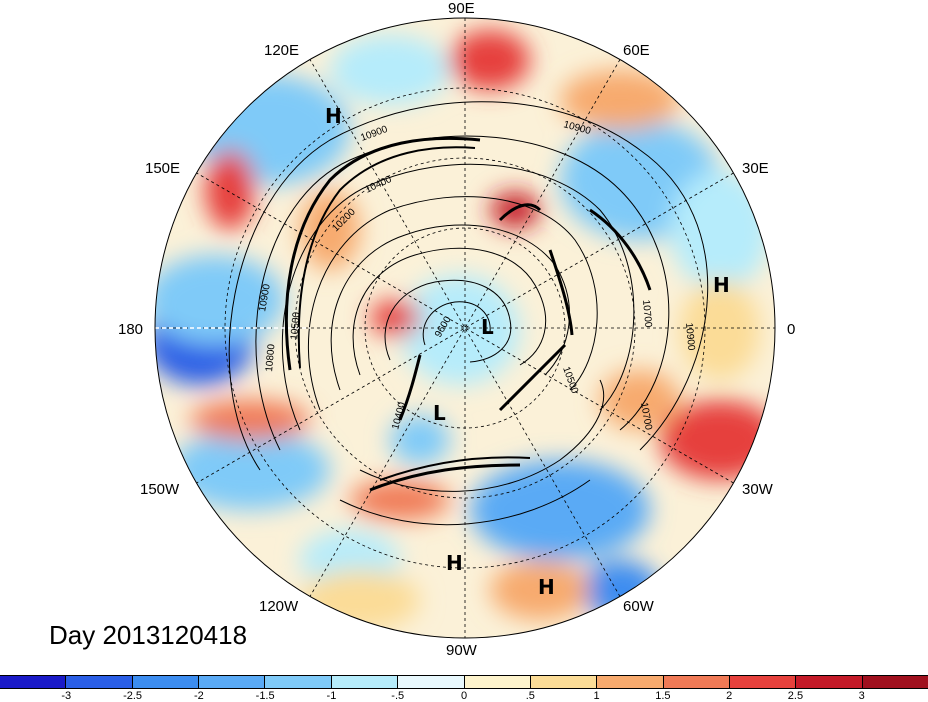 This screenshot has height=702, width=928. I want to click on longitude-label-150e: 150E, so click(163, 168).